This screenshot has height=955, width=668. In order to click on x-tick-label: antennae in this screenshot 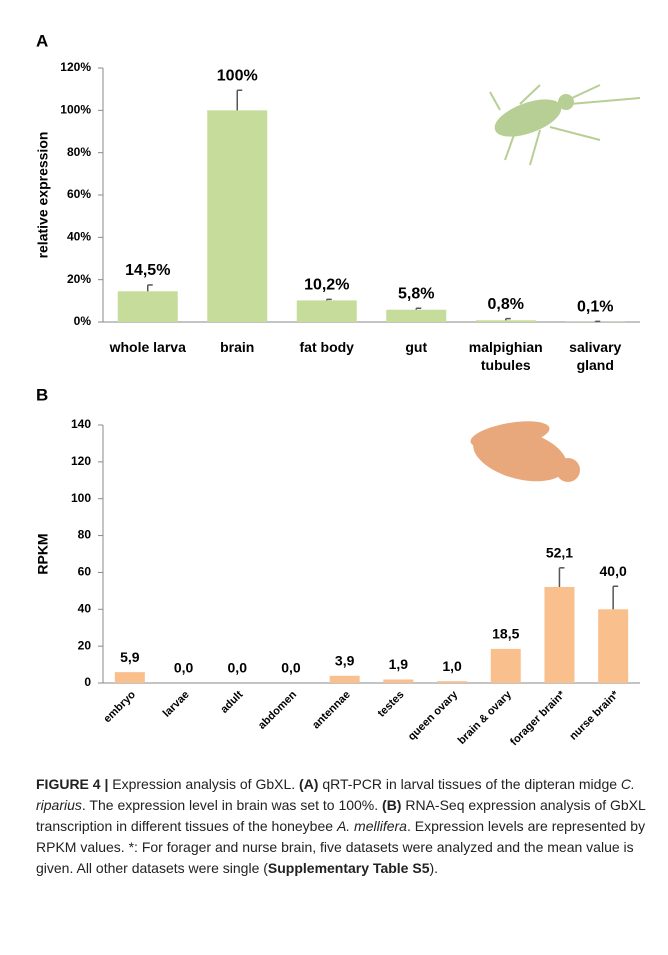, I will do `click(331, 710)`.